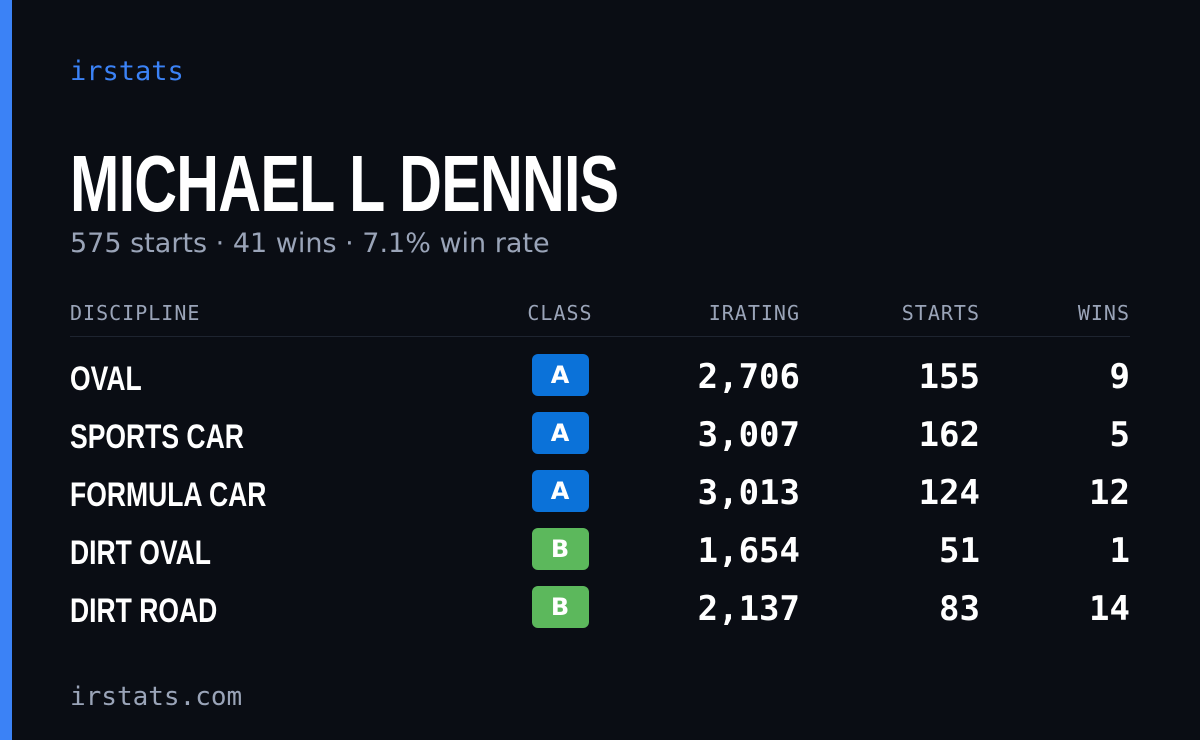 This screenshot has width=1200, height=740. I want to click on discipline: DIRT OVAL, so click(140, 553).